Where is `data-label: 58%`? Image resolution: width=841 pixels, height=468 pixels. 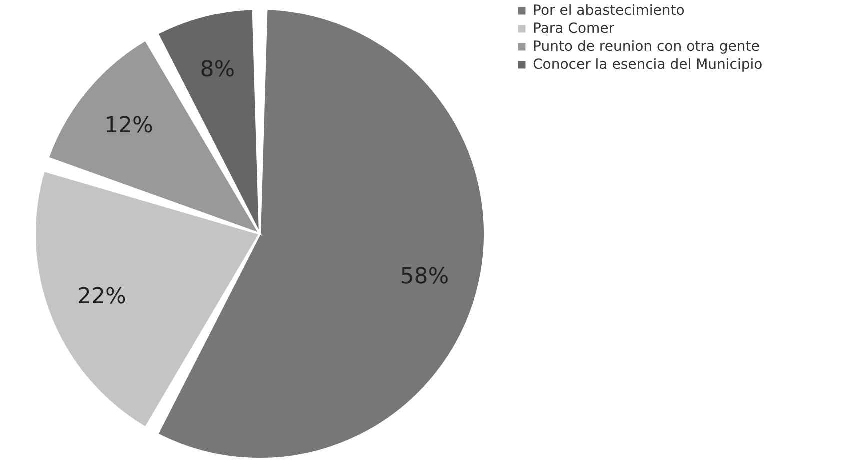
data-label: 58% is located at coordinates (425, 277).